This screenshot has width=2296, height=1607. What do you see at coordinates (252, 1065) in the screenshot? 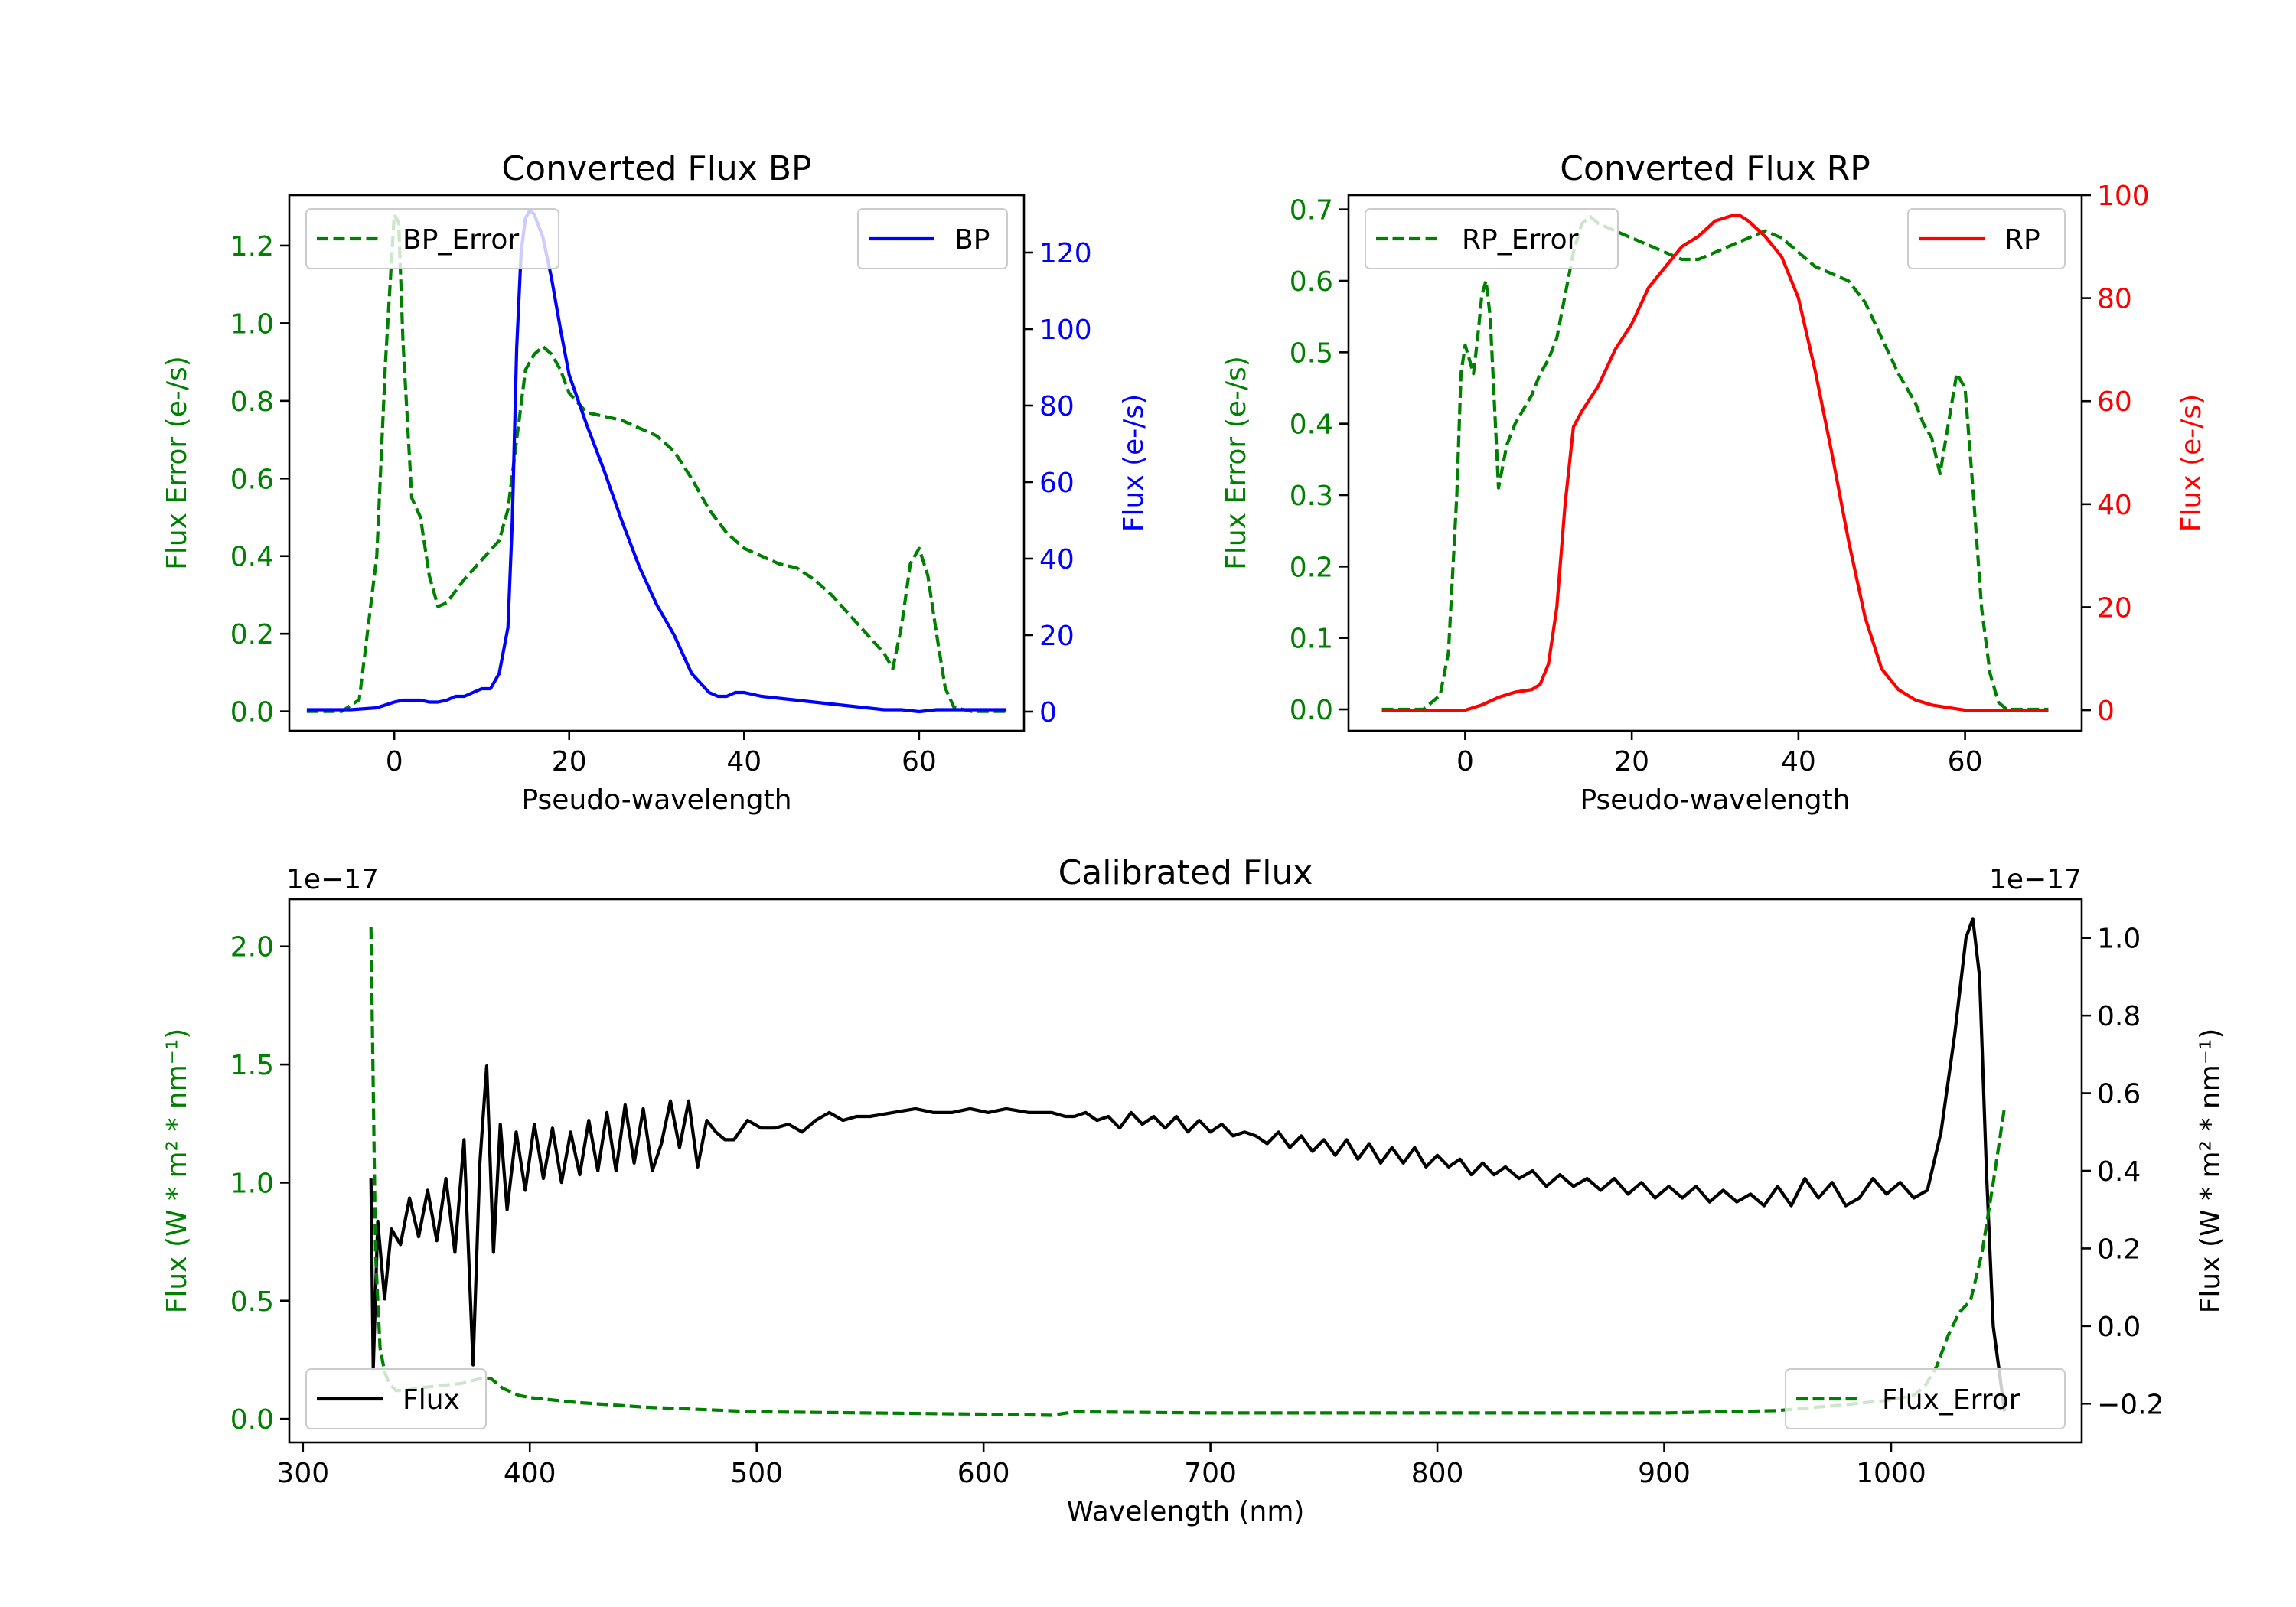
I see `y-left-tick-label: 1.5` at bounding box center [252, 1065].